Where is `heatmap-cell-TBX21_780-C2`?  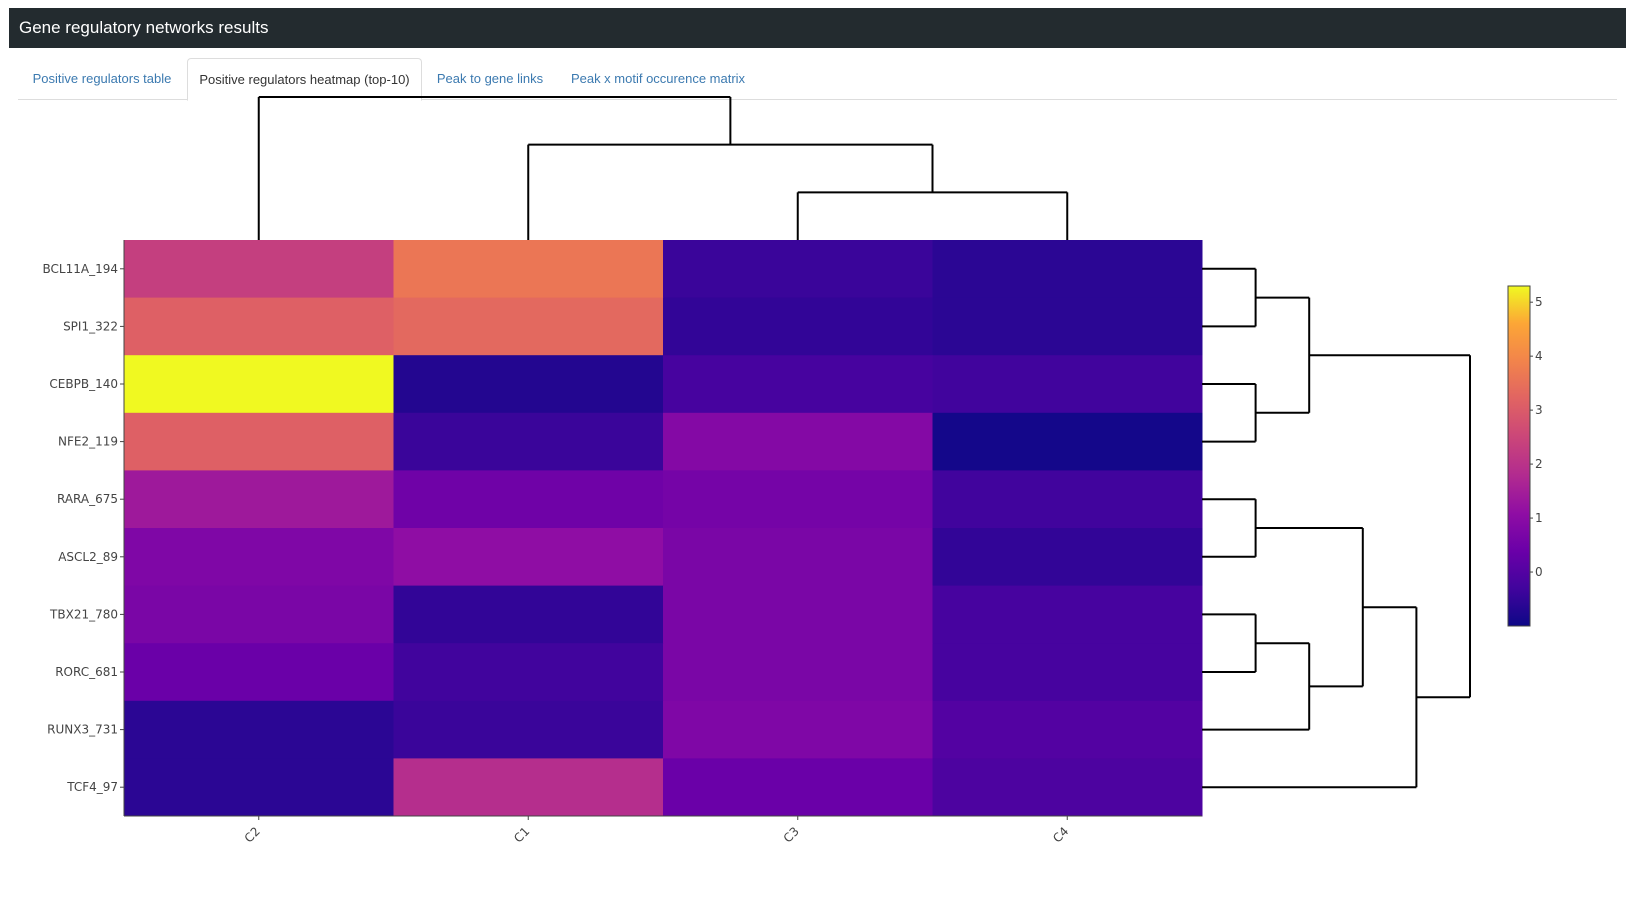 heatmap-cell-TBX21_780-C2 is located at coordinates (259, 614).